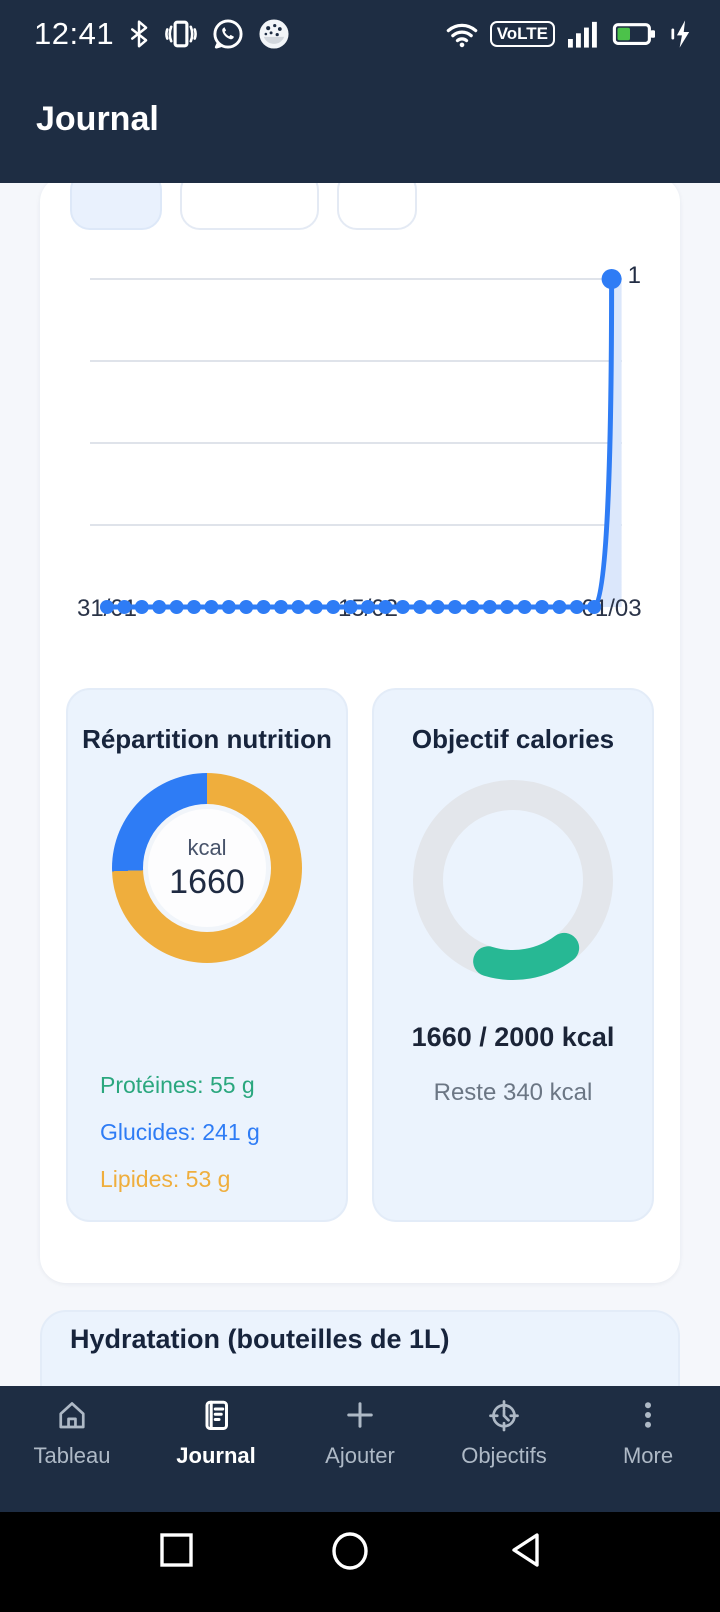 Image resolution: width=720 pixels, height=1612 pixels. Describe the element at coordinates (462, 34) in the screenshot. I see `wifi-icon` at that location.